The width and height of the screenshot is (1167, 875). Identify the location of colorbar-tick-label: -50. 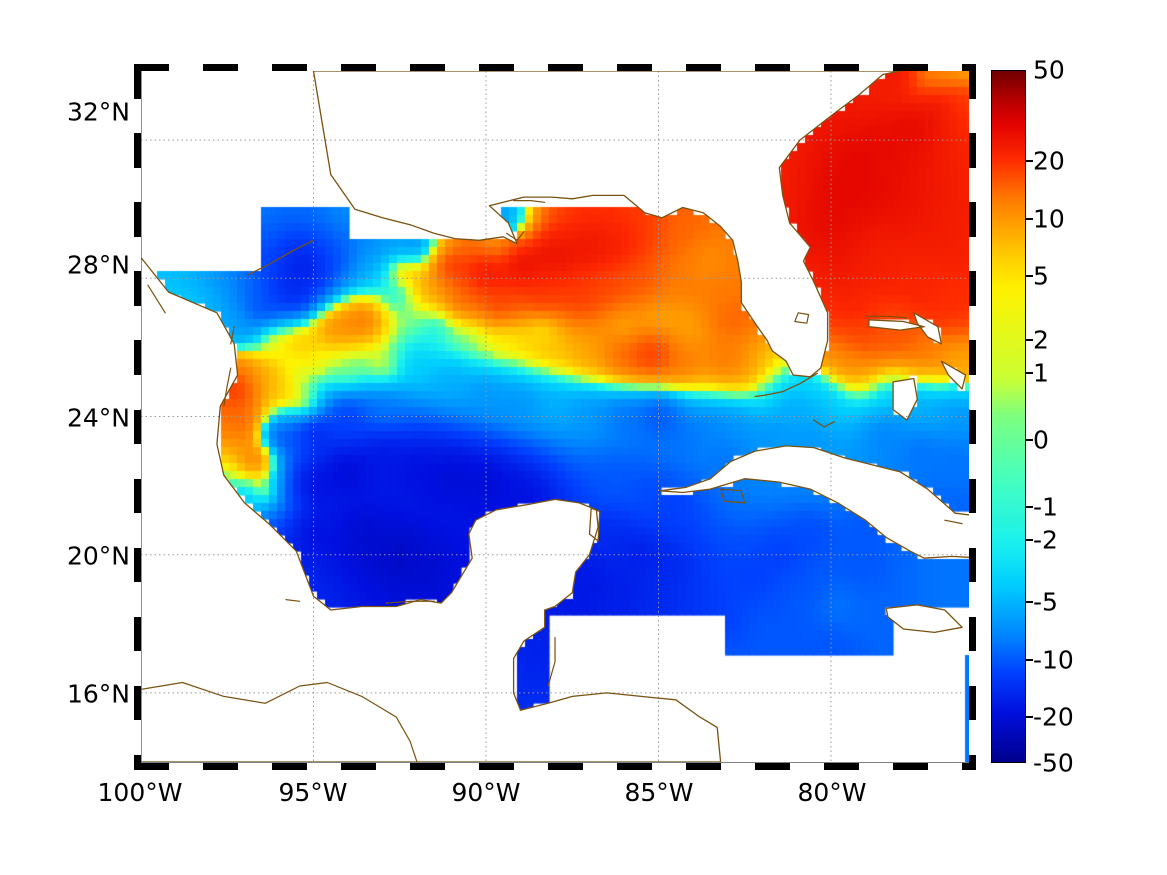
(1053, 763).